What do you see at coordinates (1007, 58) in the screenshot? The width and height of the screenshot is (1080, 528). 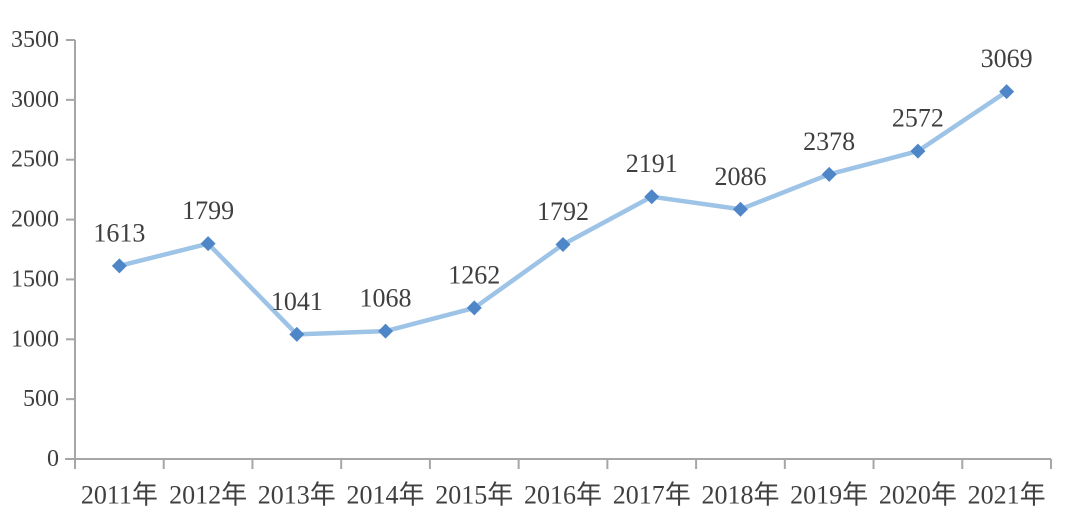 I see `data-label: 3069` at bounding box center [1007, 58].